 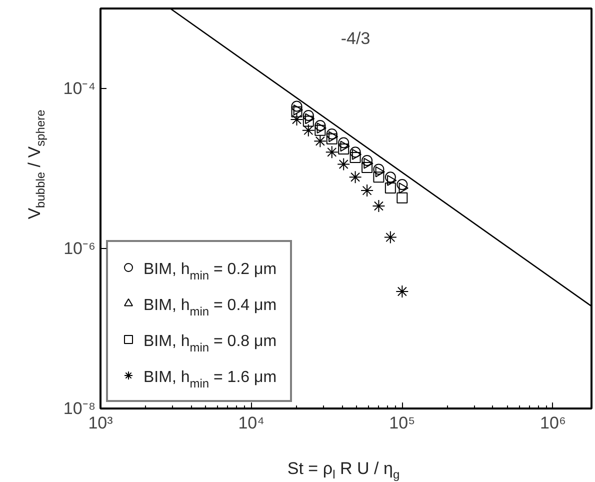 I want to click on x-tick-label: 10⁴, so click(x=251, y=423).